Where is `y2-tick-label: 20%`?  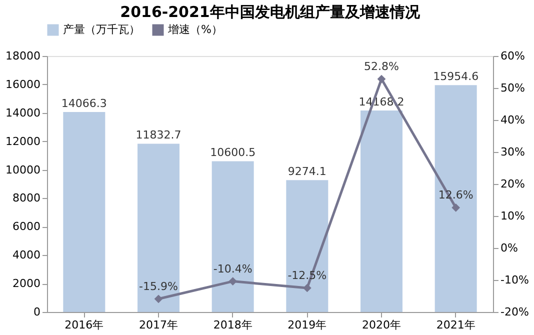
y2-tick-label: 20% is located at coordinates (512, 184).